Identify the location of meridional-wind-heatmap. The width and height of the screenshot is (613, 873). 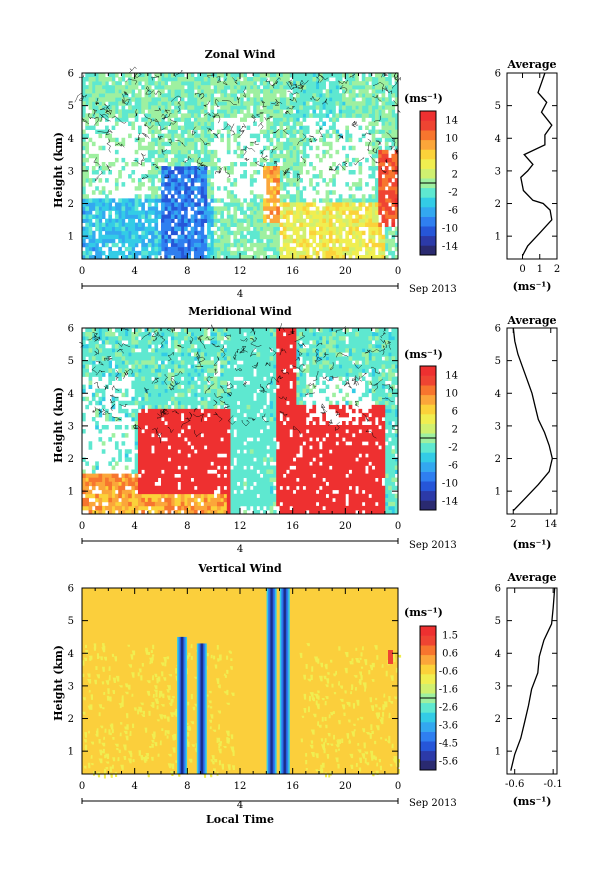
(239, 419).